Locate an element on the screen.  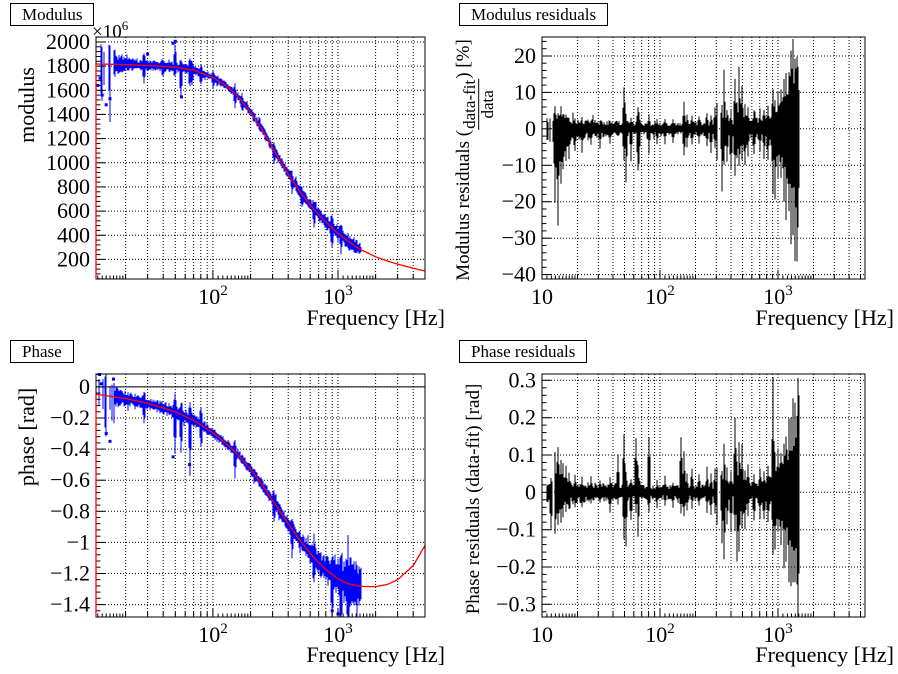
modulus-y-axis-title: modulus is located at coordinates (26, 105).